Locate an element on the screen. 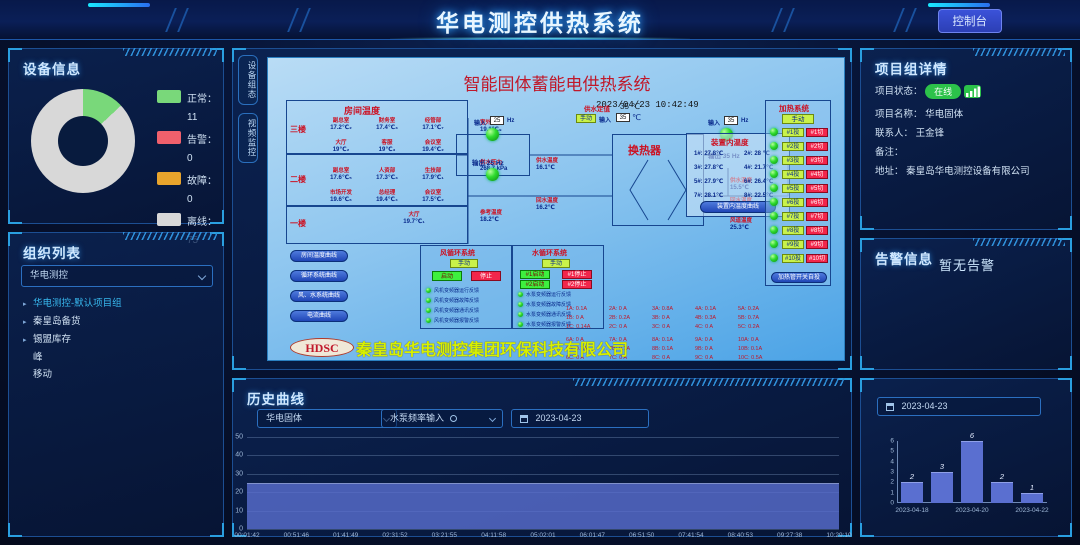 This screenshot has height=545, width=1080. alarm-title: 告警信息 is located at coordinates (904, 259).